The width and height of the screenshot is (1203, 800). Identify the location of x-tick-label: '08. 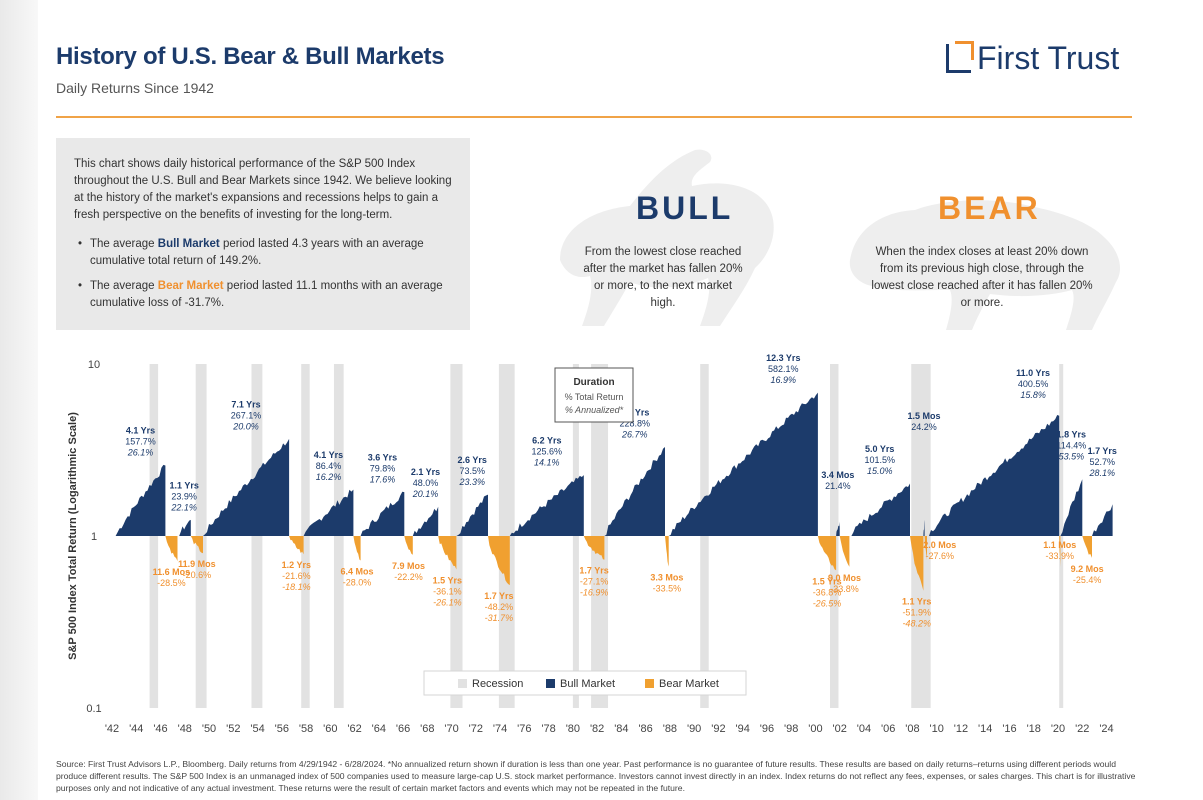
(912, 729).